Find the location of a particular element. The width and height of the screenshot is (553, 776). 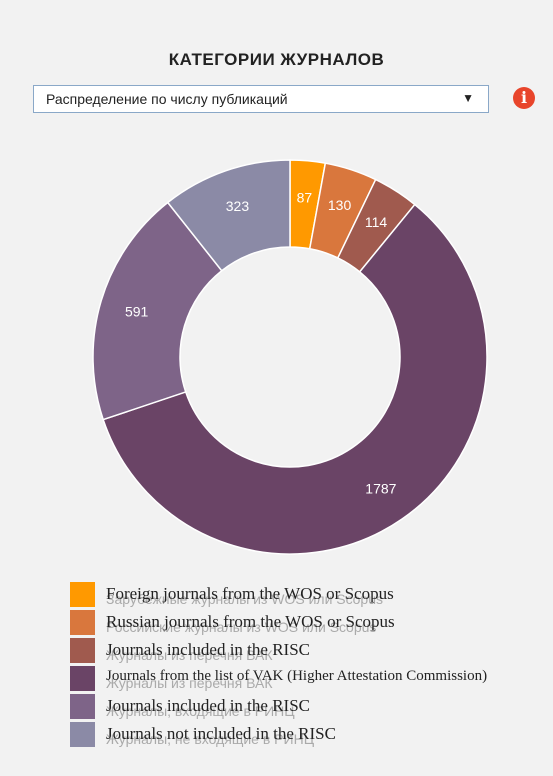

legend-ghost-label: Российские журналы из WOS или Scopus is located at coordinates (241, 627).